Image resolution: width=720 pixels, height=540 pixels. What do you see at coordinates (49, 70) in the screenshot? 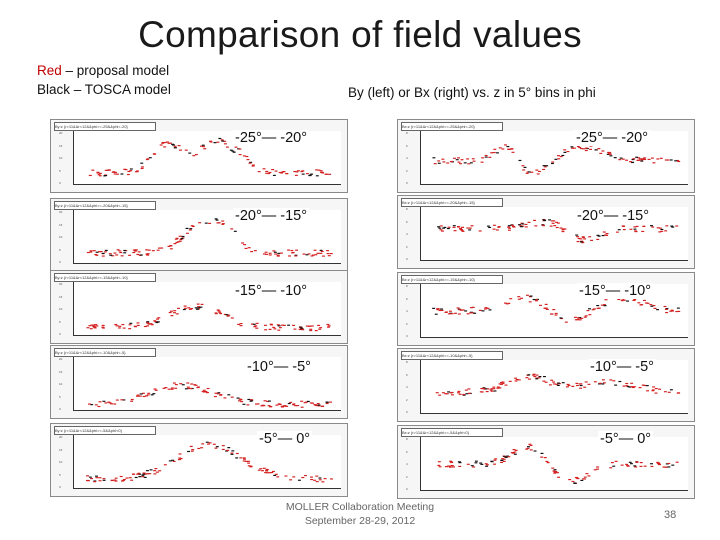
I see `legend-red-name: Red` at bounding box center [49, 70].